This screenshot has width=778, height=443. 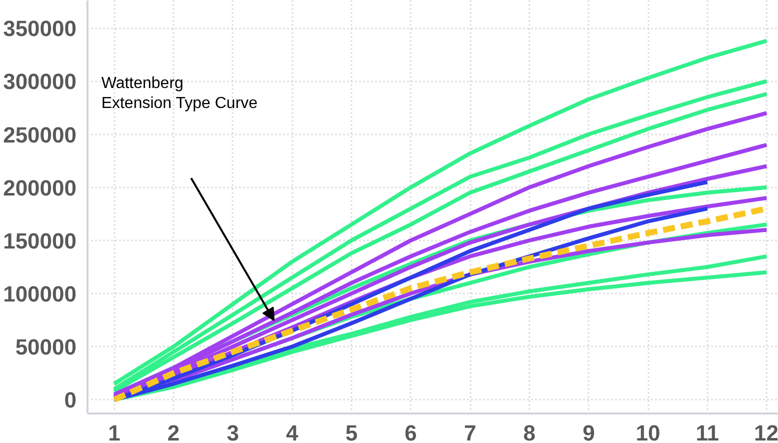 What do you see at coordinates (114, 431) in the screenshot?
I see `x-tick-label: 1` at bounding box center [114, 431].